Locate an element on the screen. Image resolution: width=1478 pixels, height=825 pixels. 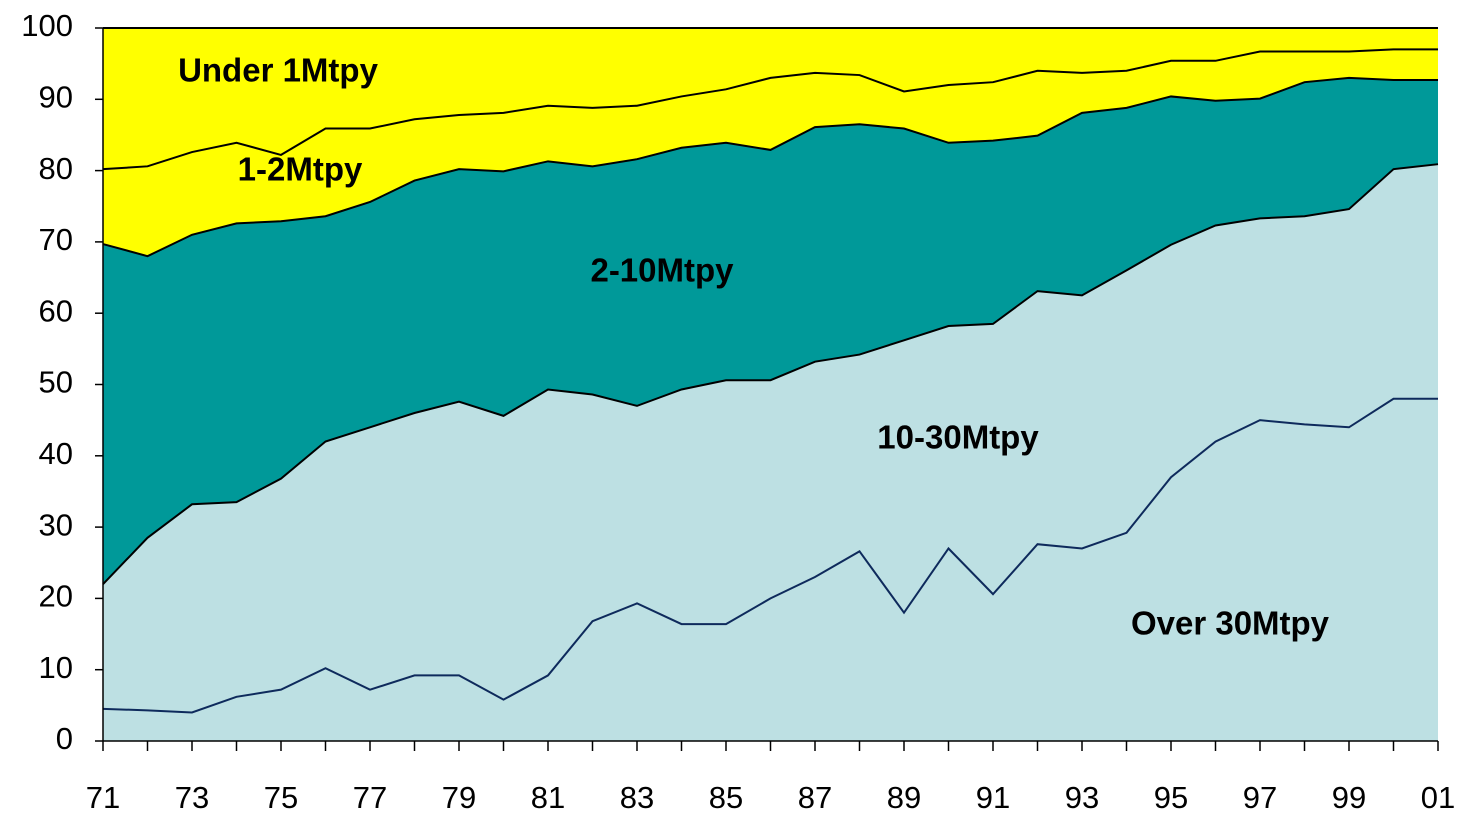
y-tick-label: 90 is located at coordinates (56, 96).